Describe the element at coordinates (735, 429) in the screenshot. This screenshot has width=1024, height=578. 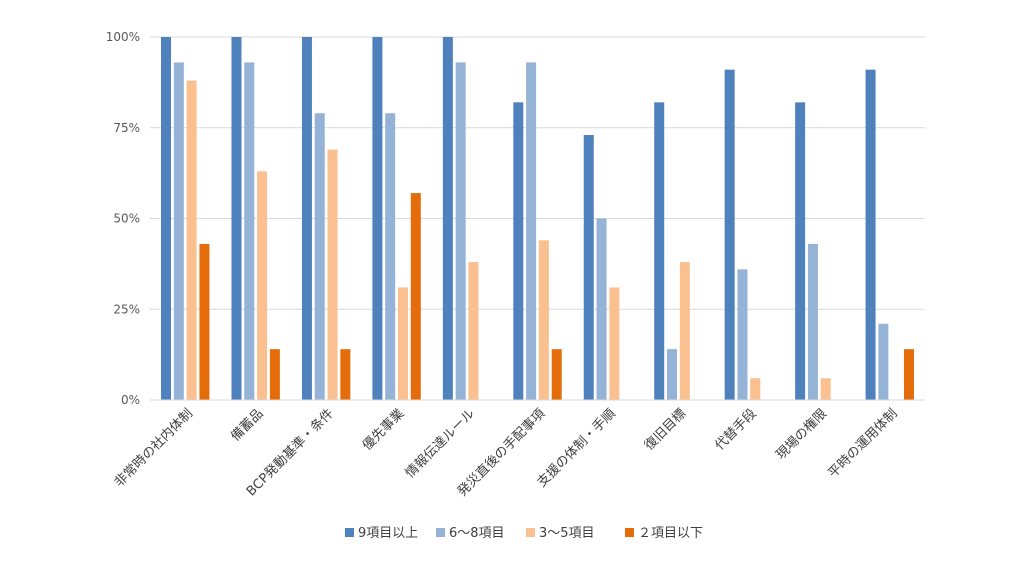
I see `x-category-label: 代替手段` at that location.